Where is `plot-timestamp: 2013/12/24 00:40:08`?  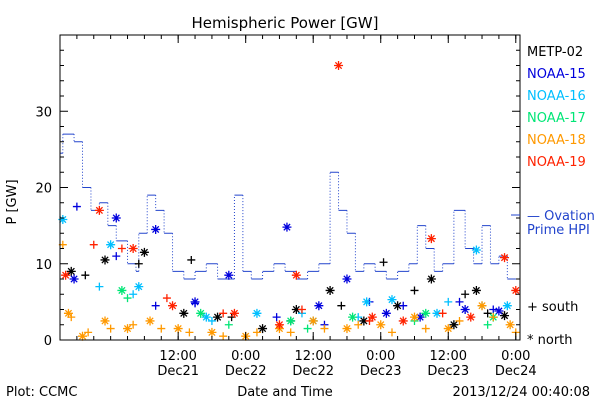 plot-timestamp: 2013/12/24 00:40:08 is located at coordinates (521, 392).